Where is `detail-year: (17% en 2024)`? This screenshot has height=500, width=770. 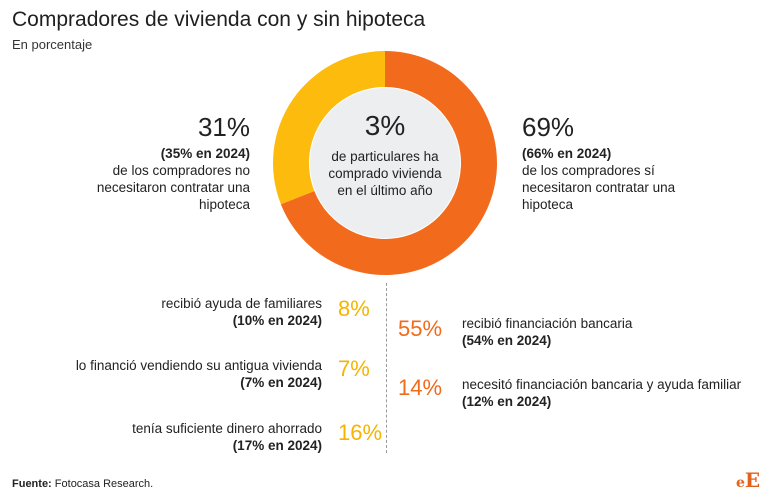 detail-year: (17% en 2024) is located at coordinates (277, 445).